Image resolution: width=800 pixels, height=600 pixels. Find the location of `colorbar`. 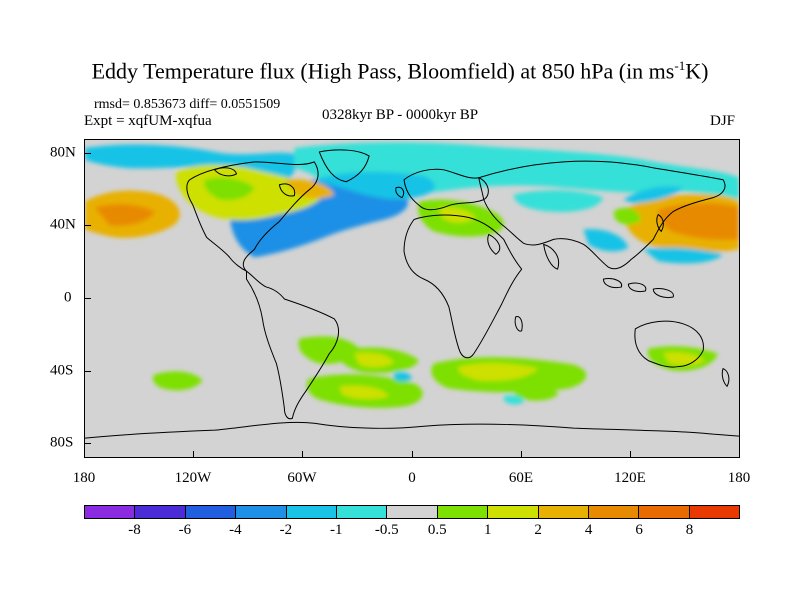

colorbar is located at coordinates (412, 512).